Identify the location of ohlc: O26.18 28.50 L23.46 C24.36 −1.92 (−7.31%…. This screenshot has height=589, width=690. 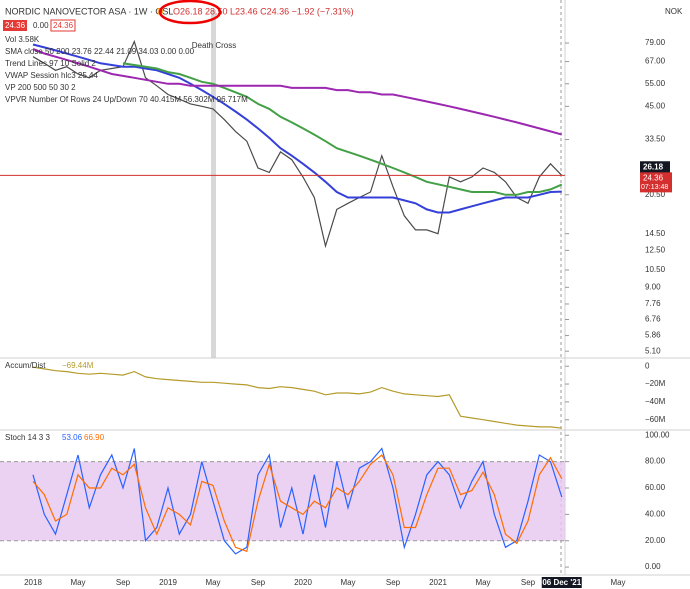
(263, 11).